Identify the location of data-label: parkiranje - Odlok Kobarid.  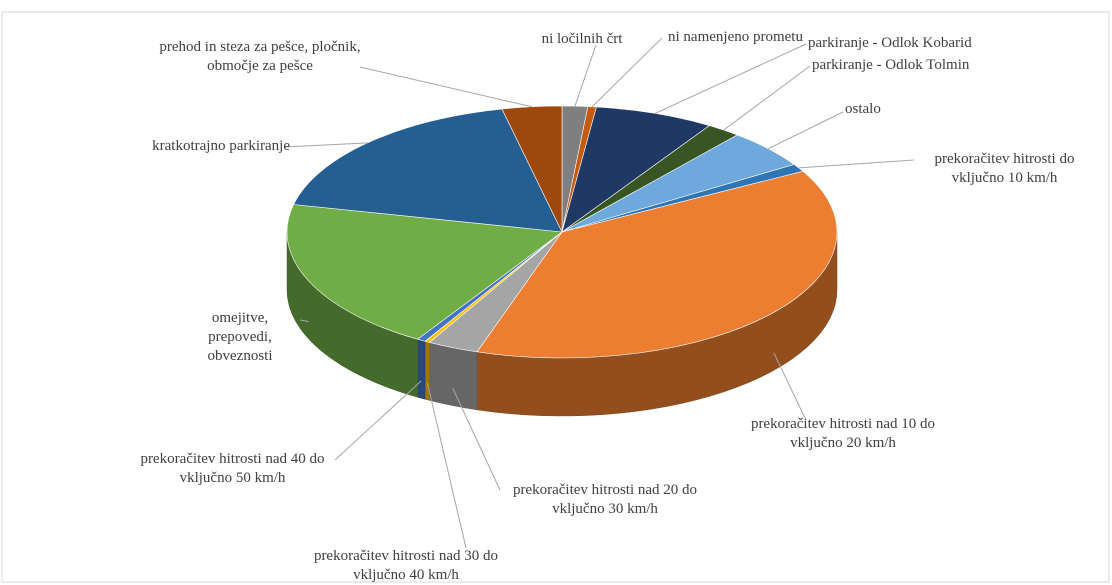
(890, 43).